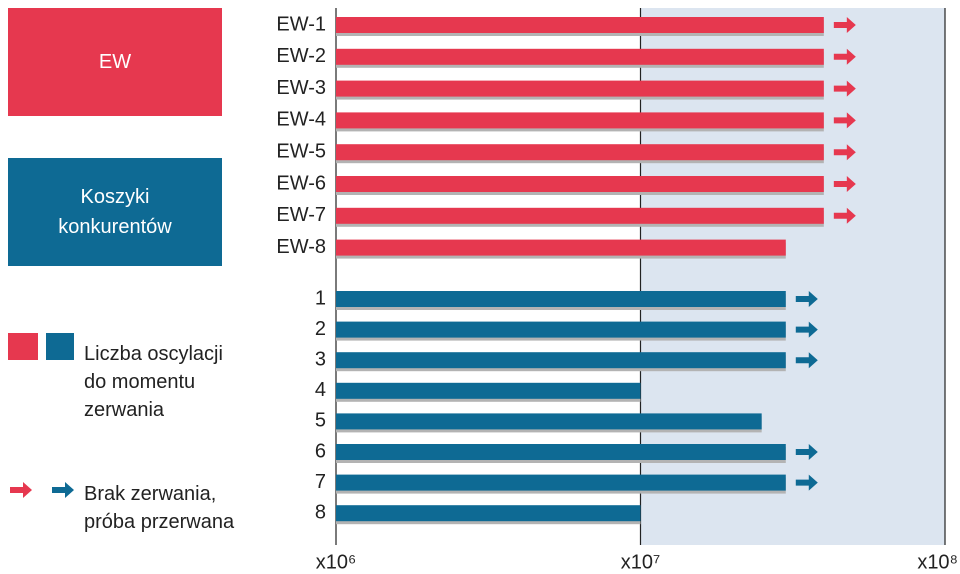 This screenshot has width=960, height=574. I want to click on y-tick-label: 8, so click(320, 512).